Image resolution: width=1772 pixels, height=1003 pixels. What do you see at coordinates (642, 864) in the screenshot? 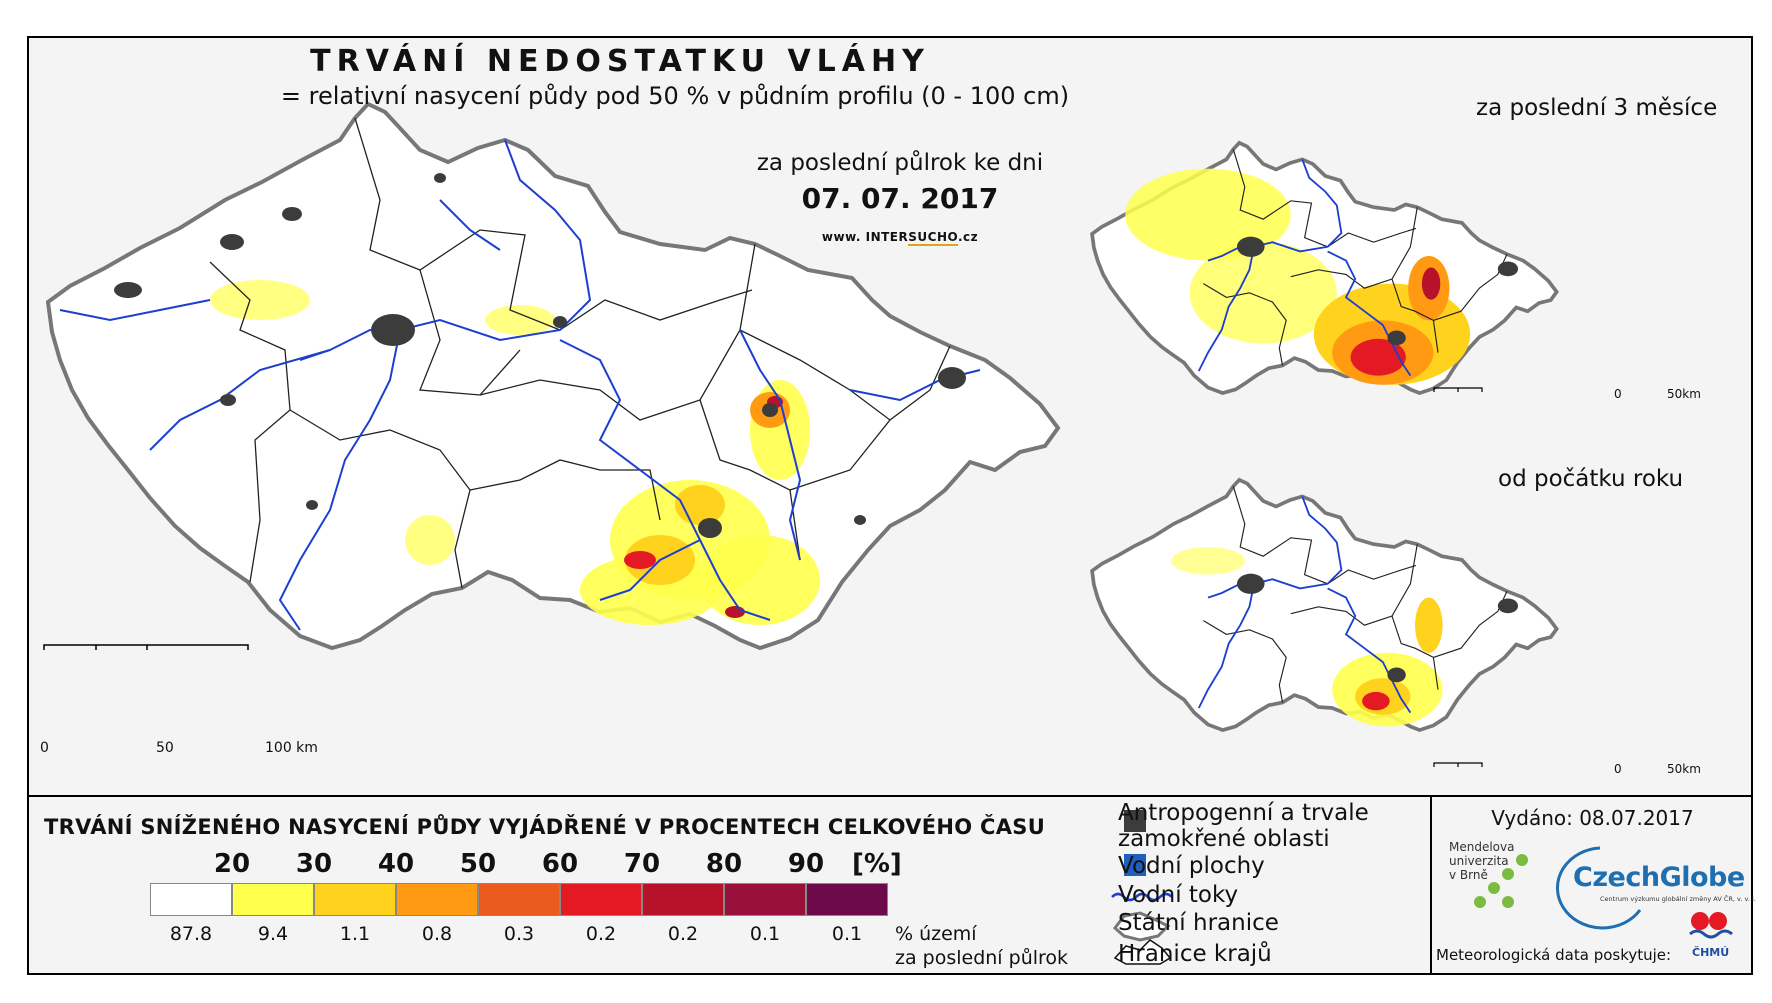
I see `legend-class-70: 70` at bounding box center [642, 864].